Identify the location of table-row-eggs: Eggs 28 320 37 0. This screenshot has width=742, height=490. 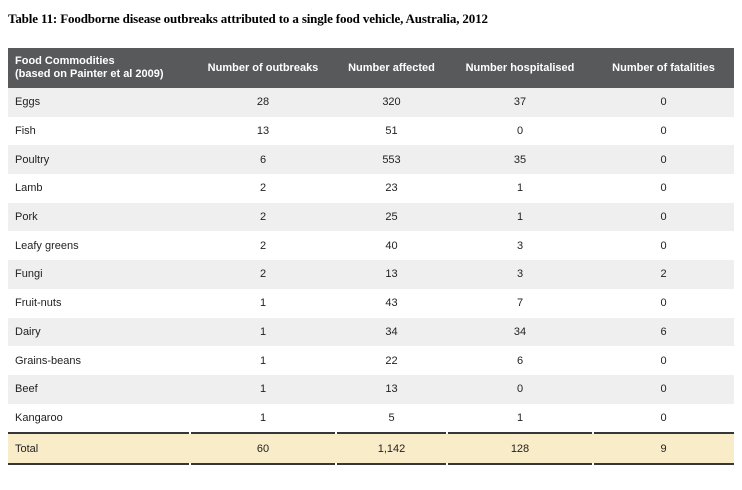
(371, 102).